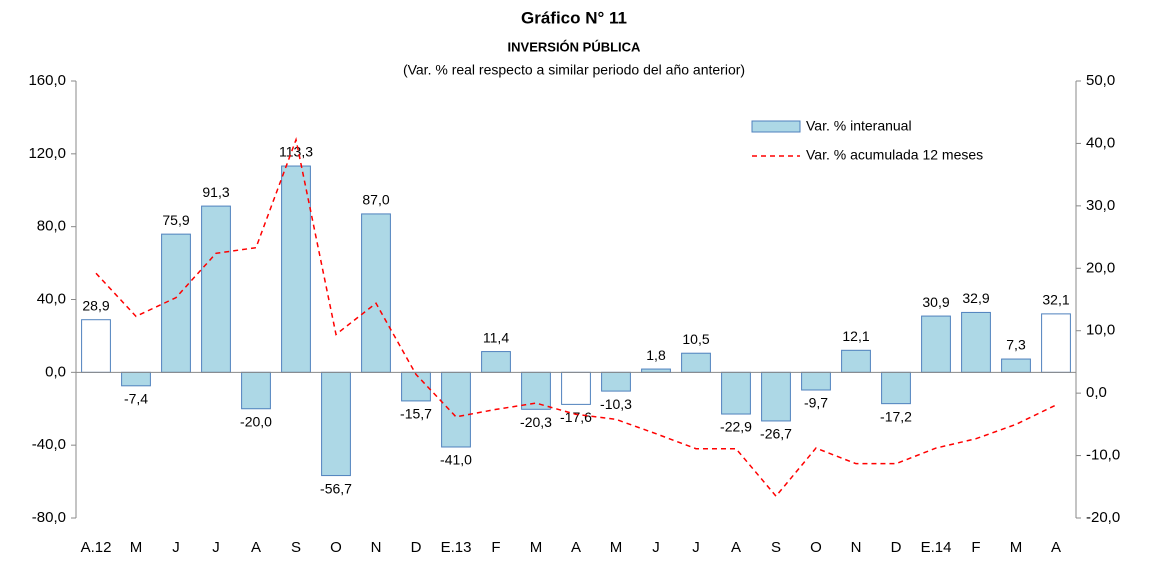 This screenshot has height=565, width=1149. I want to click on data-label: 113,3, so click(296, 152).